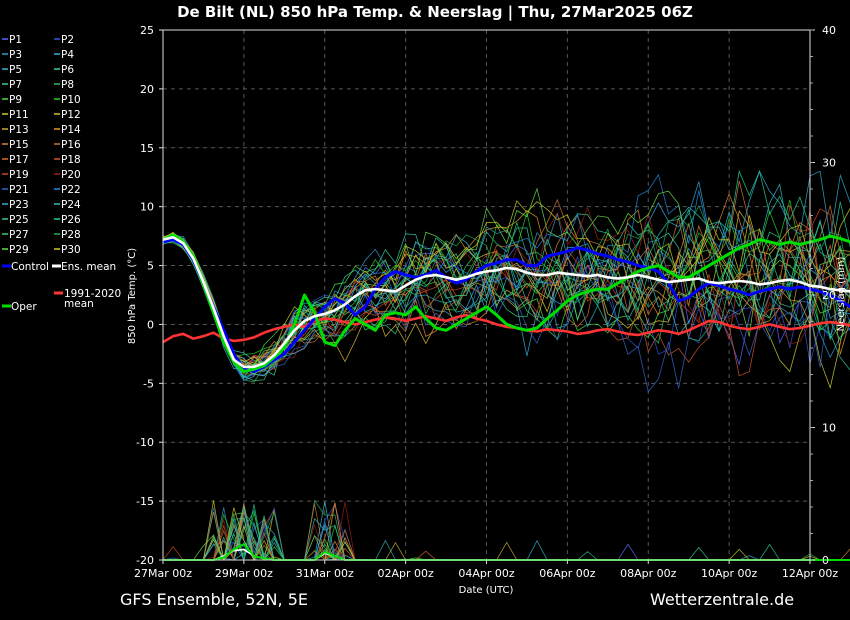 The width and height of the screenshot is (850, 620). I want to click on y2-axis-ticks: 40 30 20 10 0, so click(823, 295).